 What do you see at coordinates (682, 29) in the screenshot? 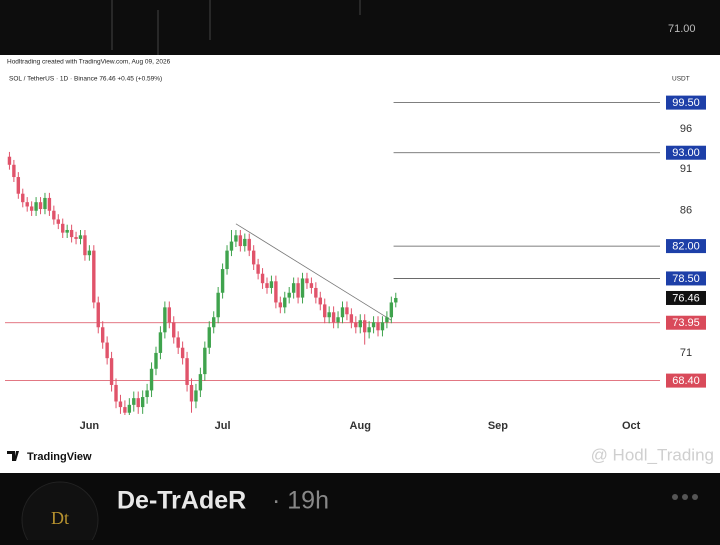
I see `previous-axis-label: 71.00` at bounding box center [682, 29].